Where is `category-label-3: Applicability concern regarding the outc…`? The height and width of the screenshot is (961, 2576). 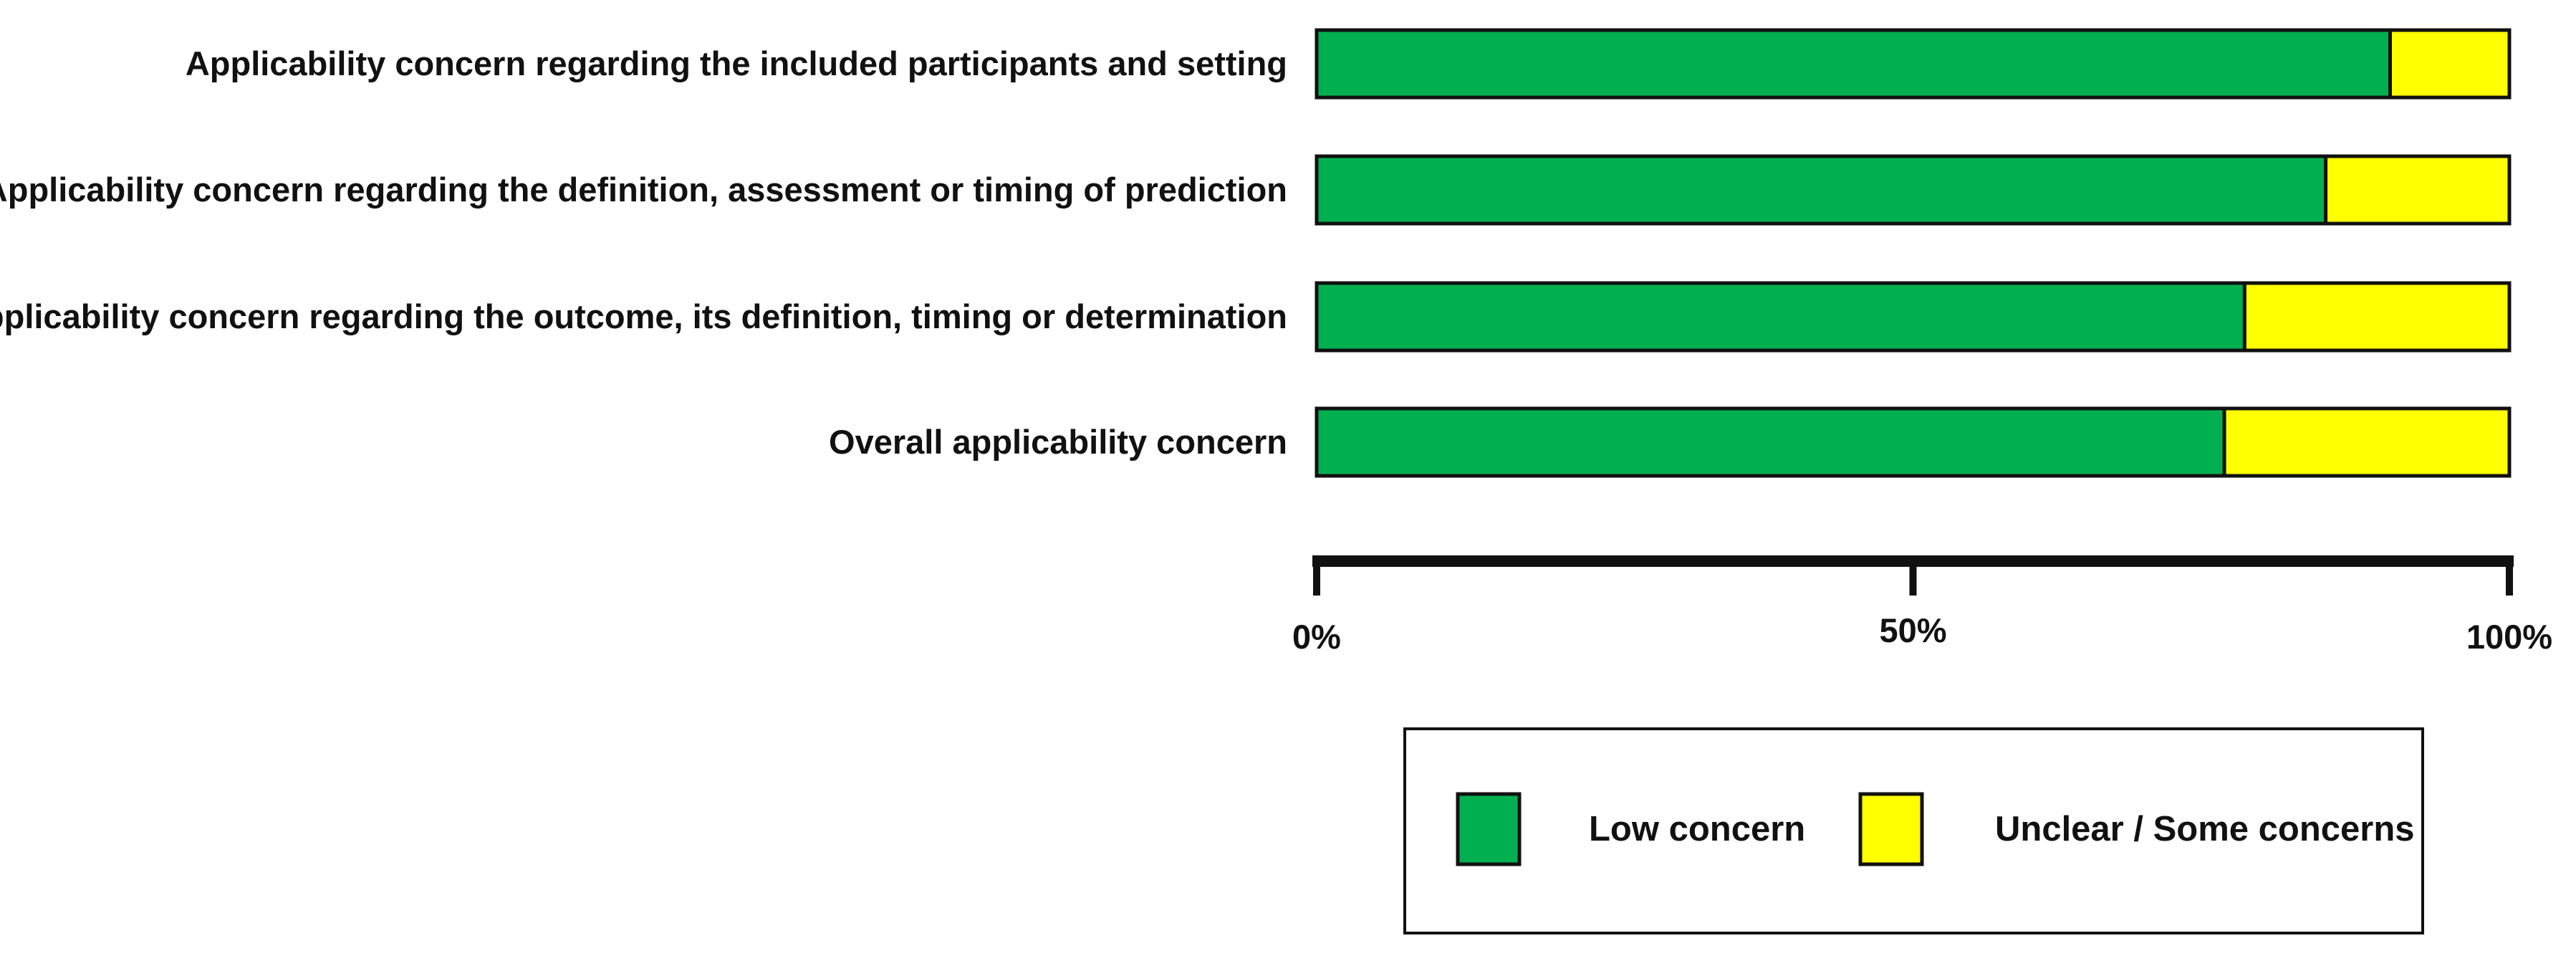 category-label-3: Applicability concern regarding the outc… is located at coordinates (643, 316).